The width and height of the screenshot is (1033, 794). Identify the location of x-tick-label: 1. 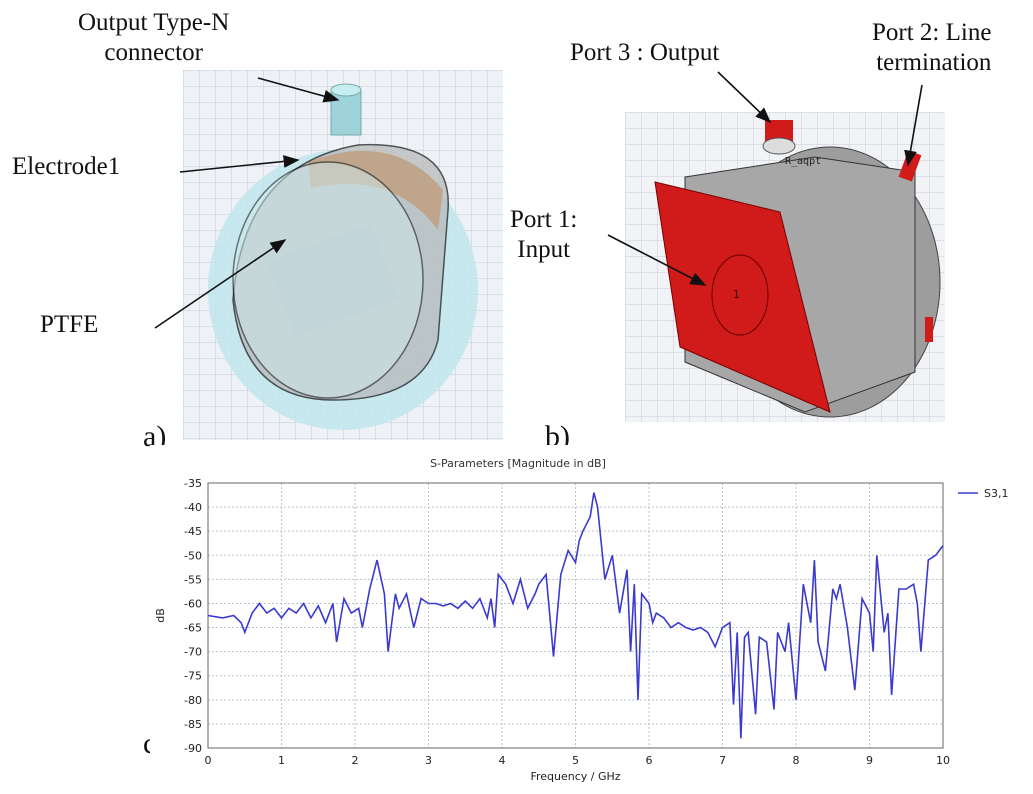
(281, 760).